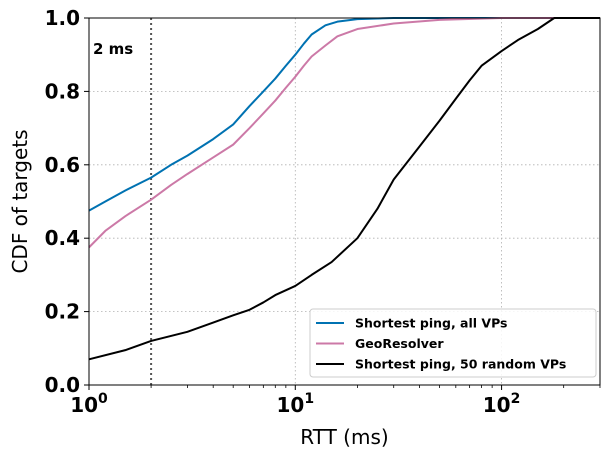  I want to click on y-tick-label: 0.4, so click(62, 238).